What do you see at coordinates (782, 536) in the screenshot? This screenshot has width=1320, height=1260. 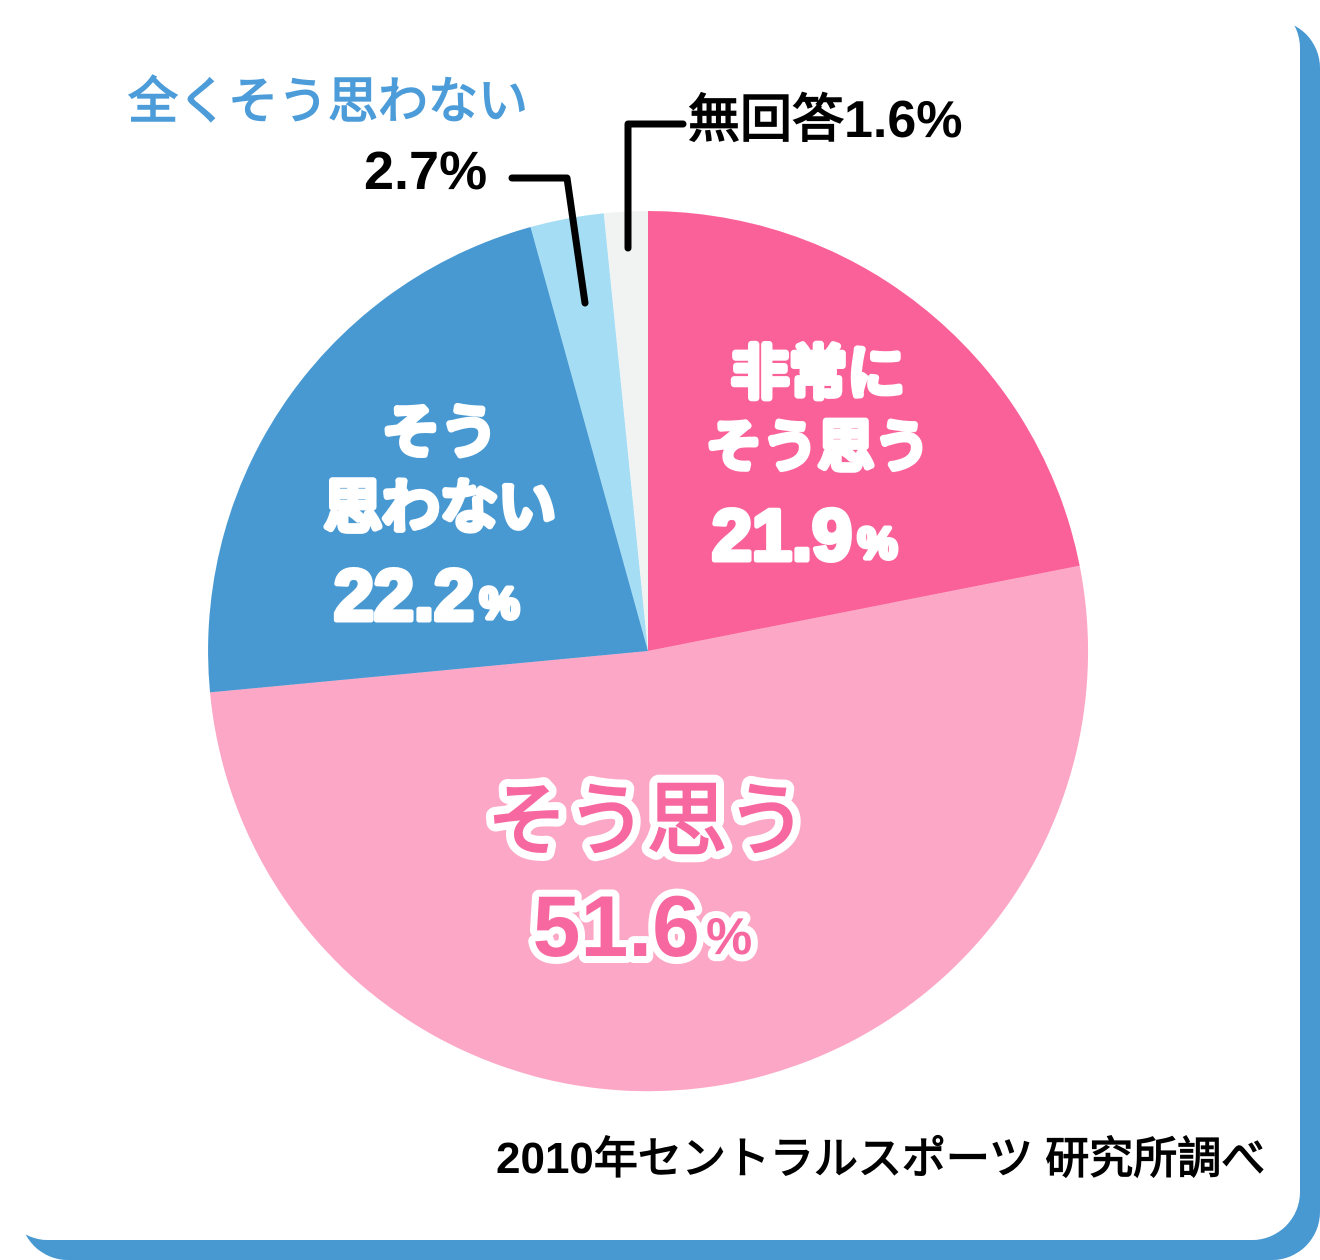 I see `slice-value-strongly-agree: 21.9` at bounding box center [782, 536].